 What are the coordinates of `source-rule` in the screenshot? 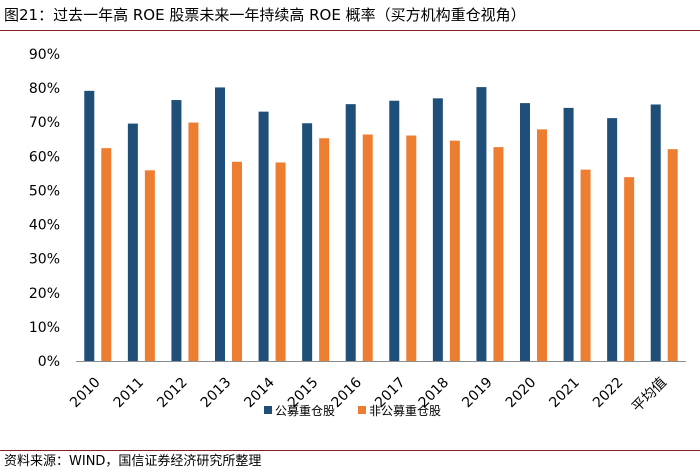 It's located at (350, 450).